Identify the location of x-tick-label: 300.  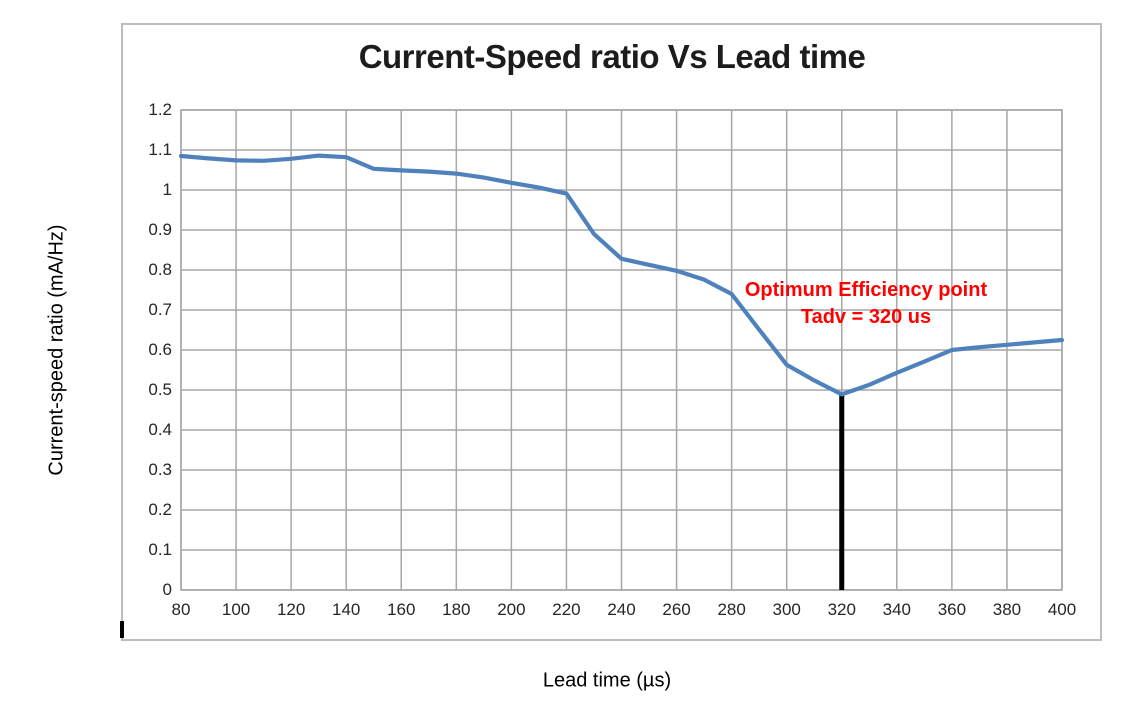
(786, 609).